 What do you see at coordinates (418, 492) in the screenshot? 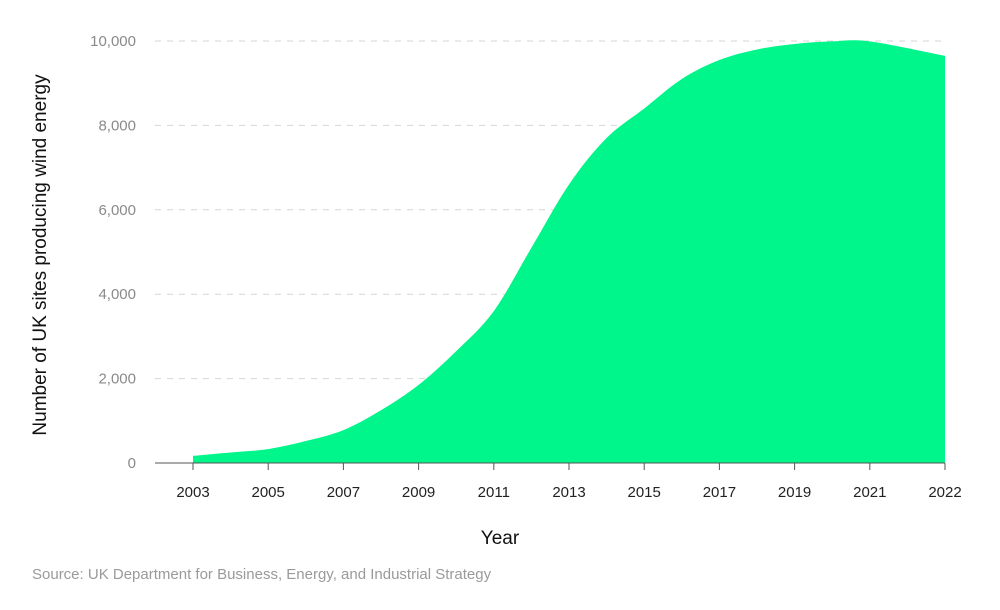
I see `x-tick-label: 2009` at bounding box center [418, 492].